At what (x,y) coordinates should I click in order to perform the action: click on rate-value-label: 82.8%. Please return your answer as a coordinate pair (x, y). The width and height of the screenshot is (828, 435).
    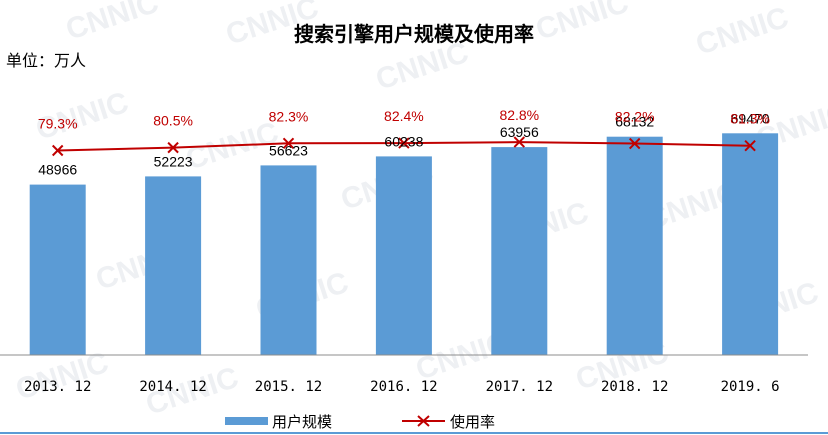
    Looking at the image, I should click on (519, 115).